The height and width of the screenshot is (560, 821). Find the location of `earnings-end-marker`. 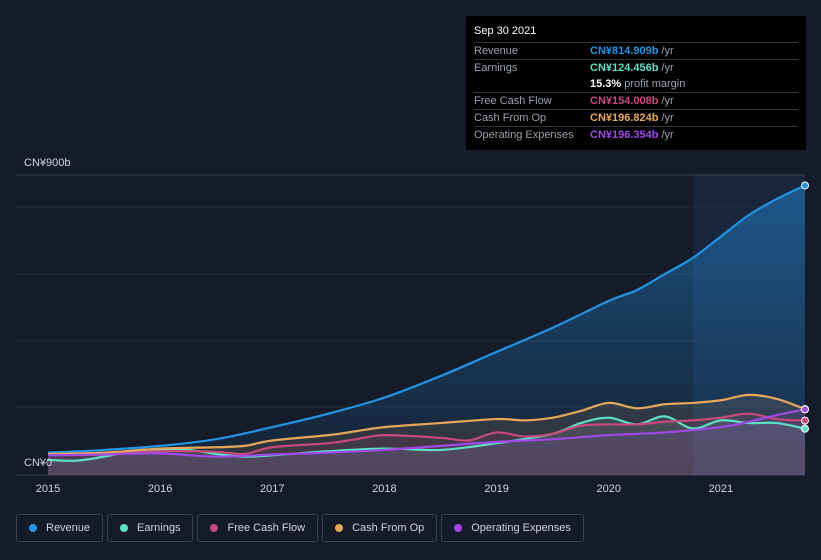

earnings-end-marker is located at coordinates (805, 428).